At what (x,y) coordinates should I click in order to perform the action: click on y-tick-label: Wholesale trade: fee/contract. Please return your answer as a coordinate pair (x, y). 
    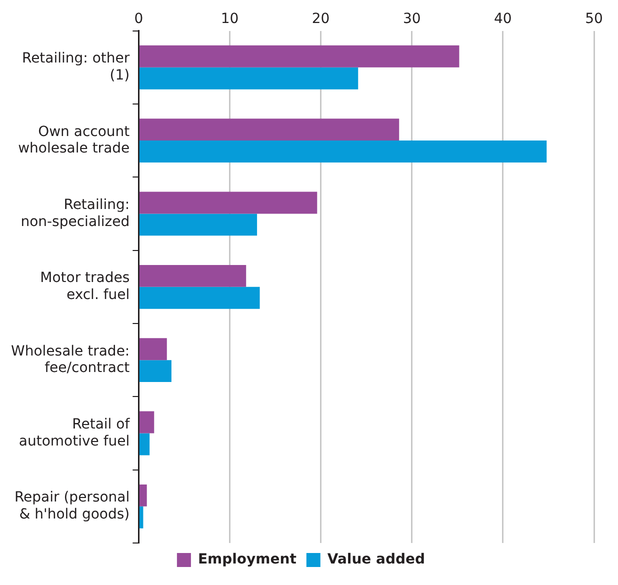
    Looking at the image, I should click on (70, 359).